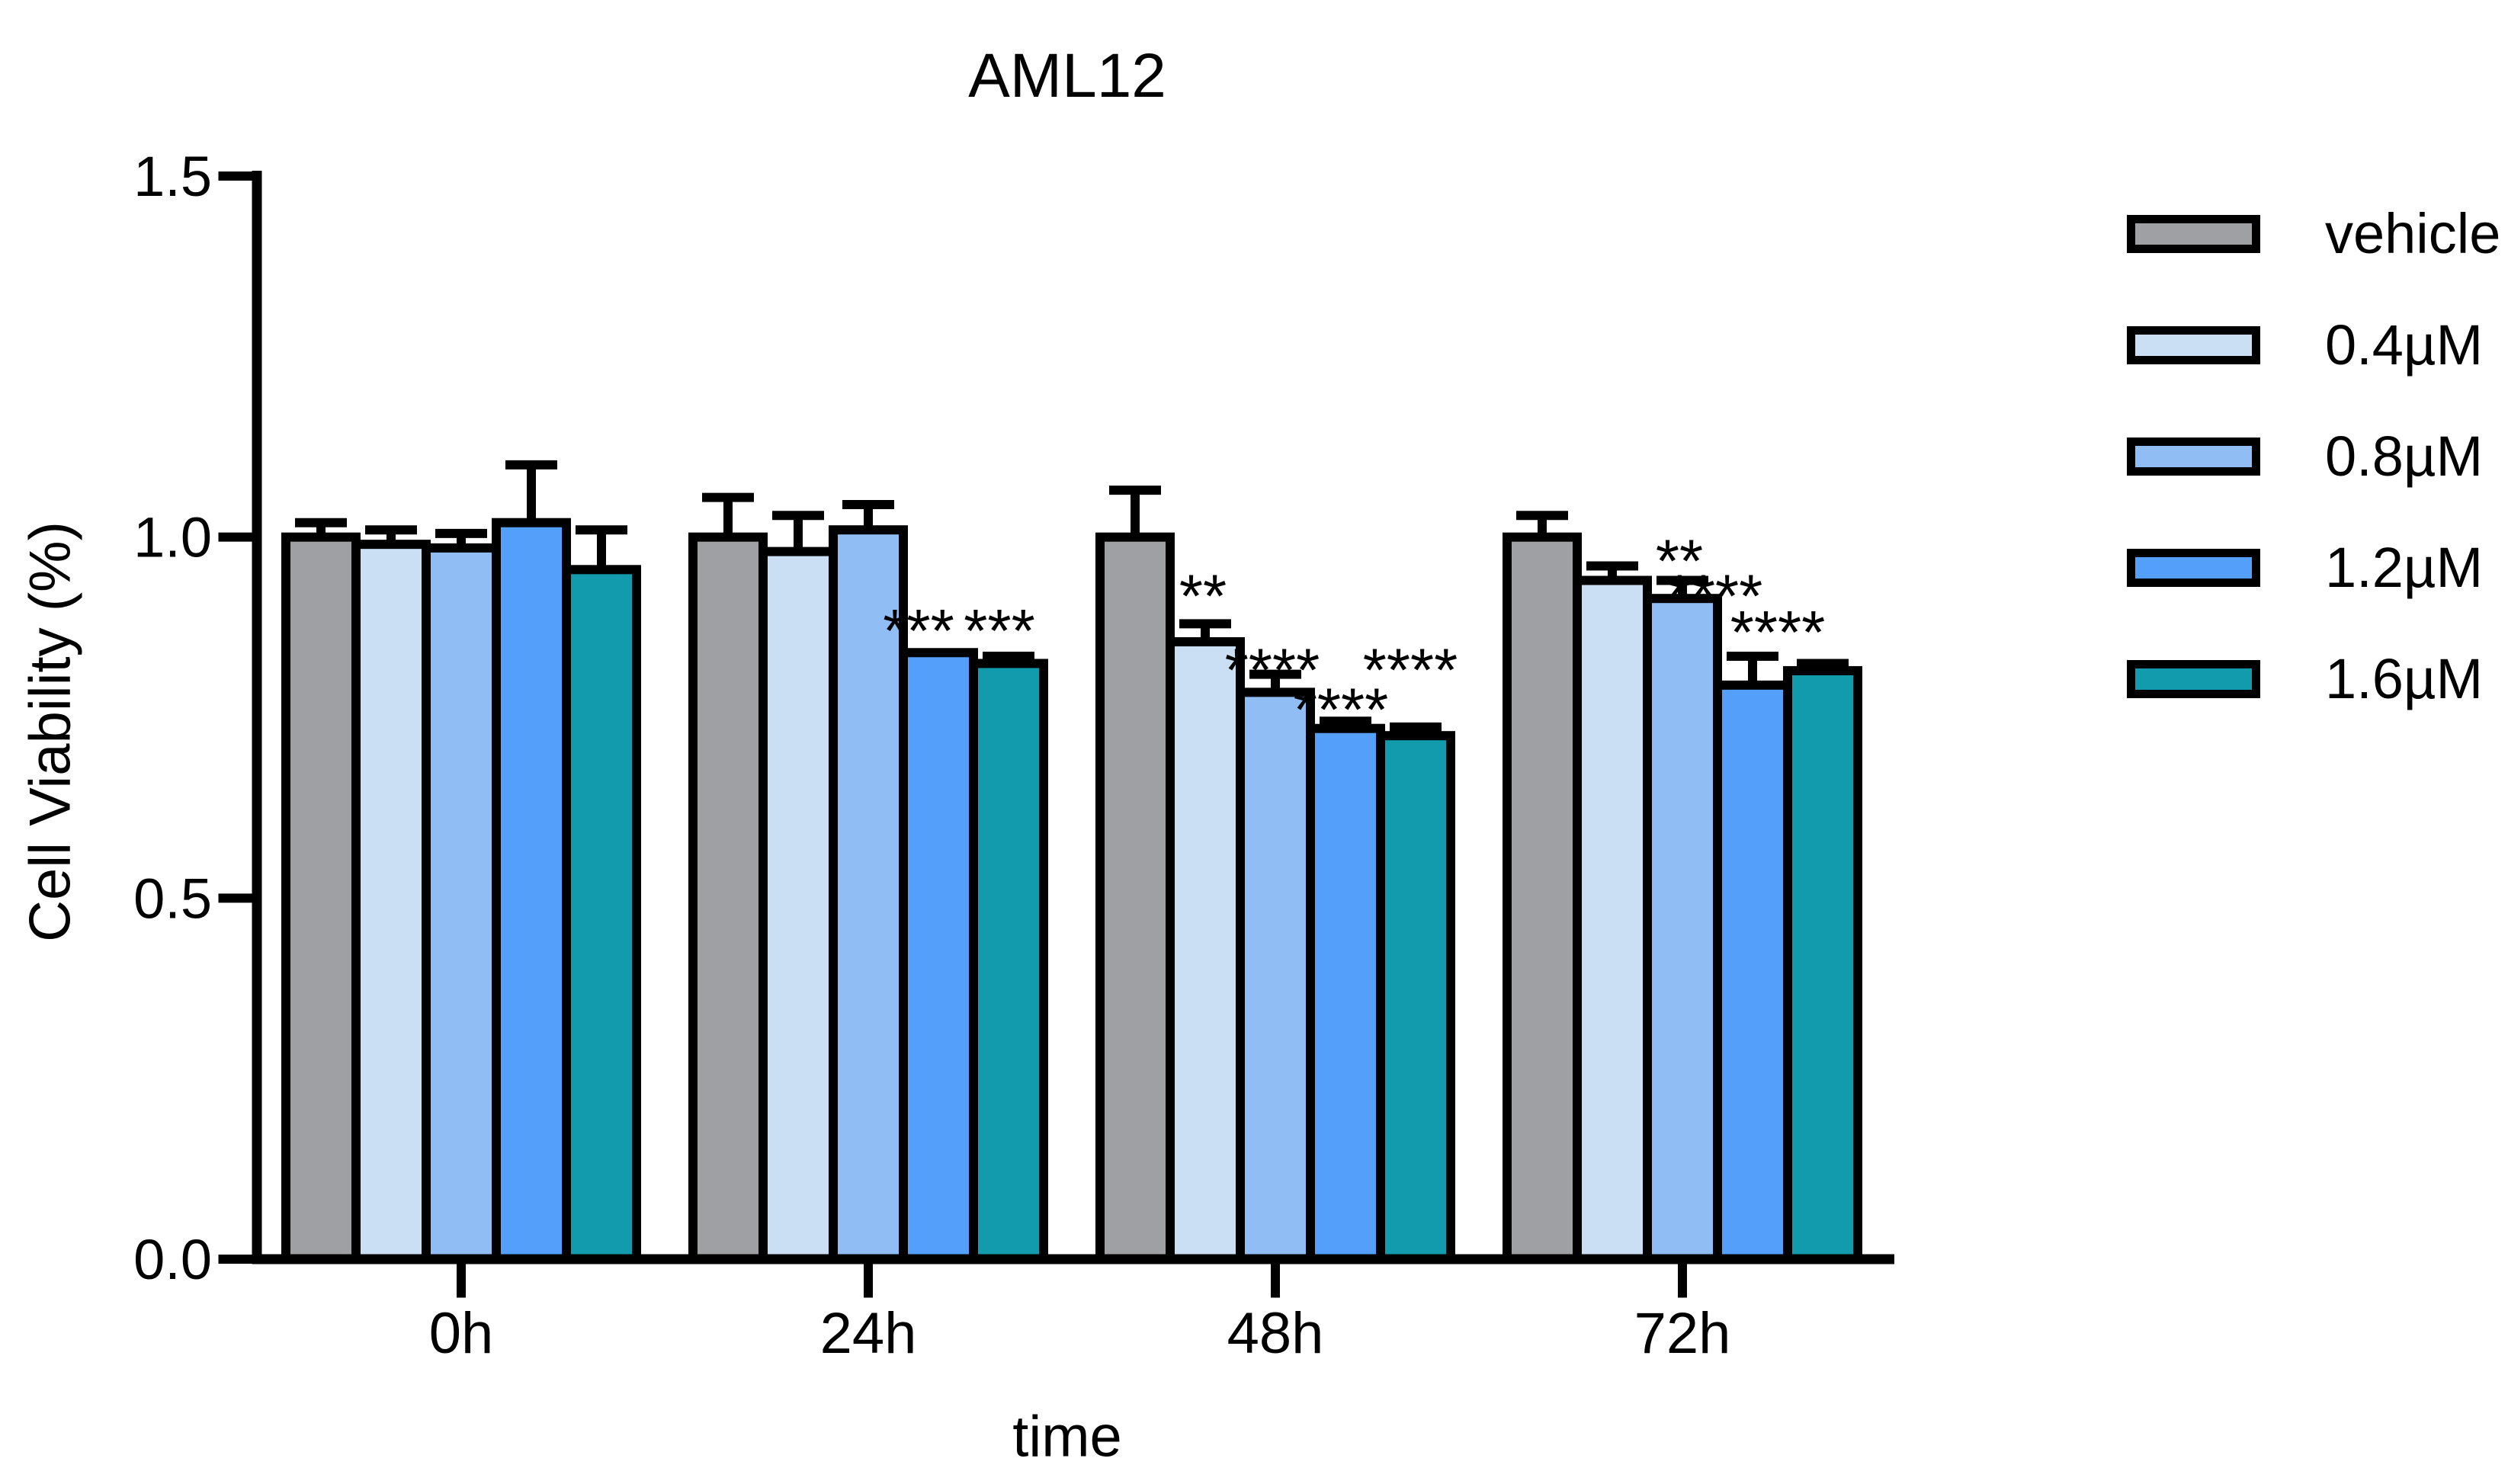 The image size is (2508, 1484). I want to click on bar-48h-vehicle, so click(1135, 898).